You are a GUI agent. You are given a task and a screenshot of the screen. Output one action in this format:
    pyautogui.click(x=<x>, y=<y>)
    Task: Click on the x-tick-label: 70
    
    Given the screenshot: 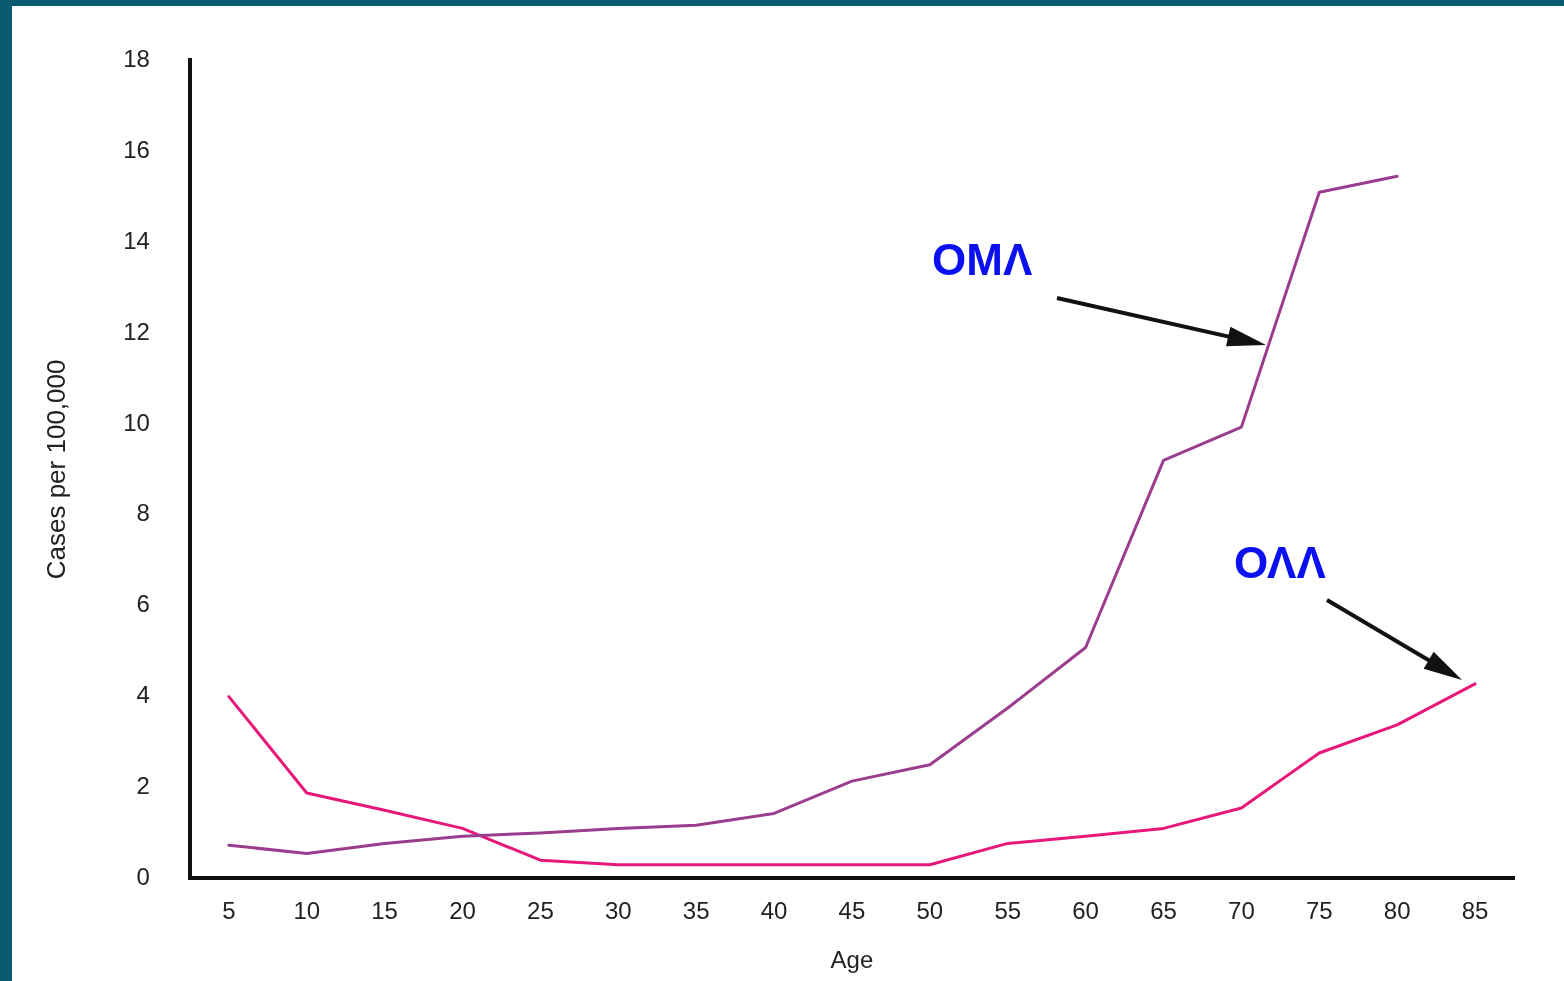 What is the action you would take?
    pyautogui.click(x=1241, y=911)
    